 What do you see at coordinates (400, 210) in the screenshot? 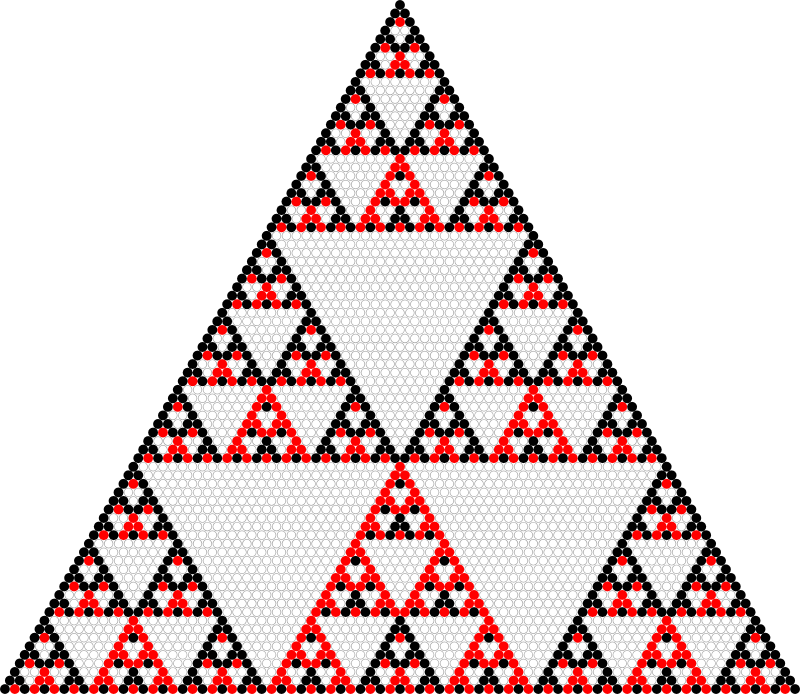
I see `triangle-row` at bounding box center [400, 210].